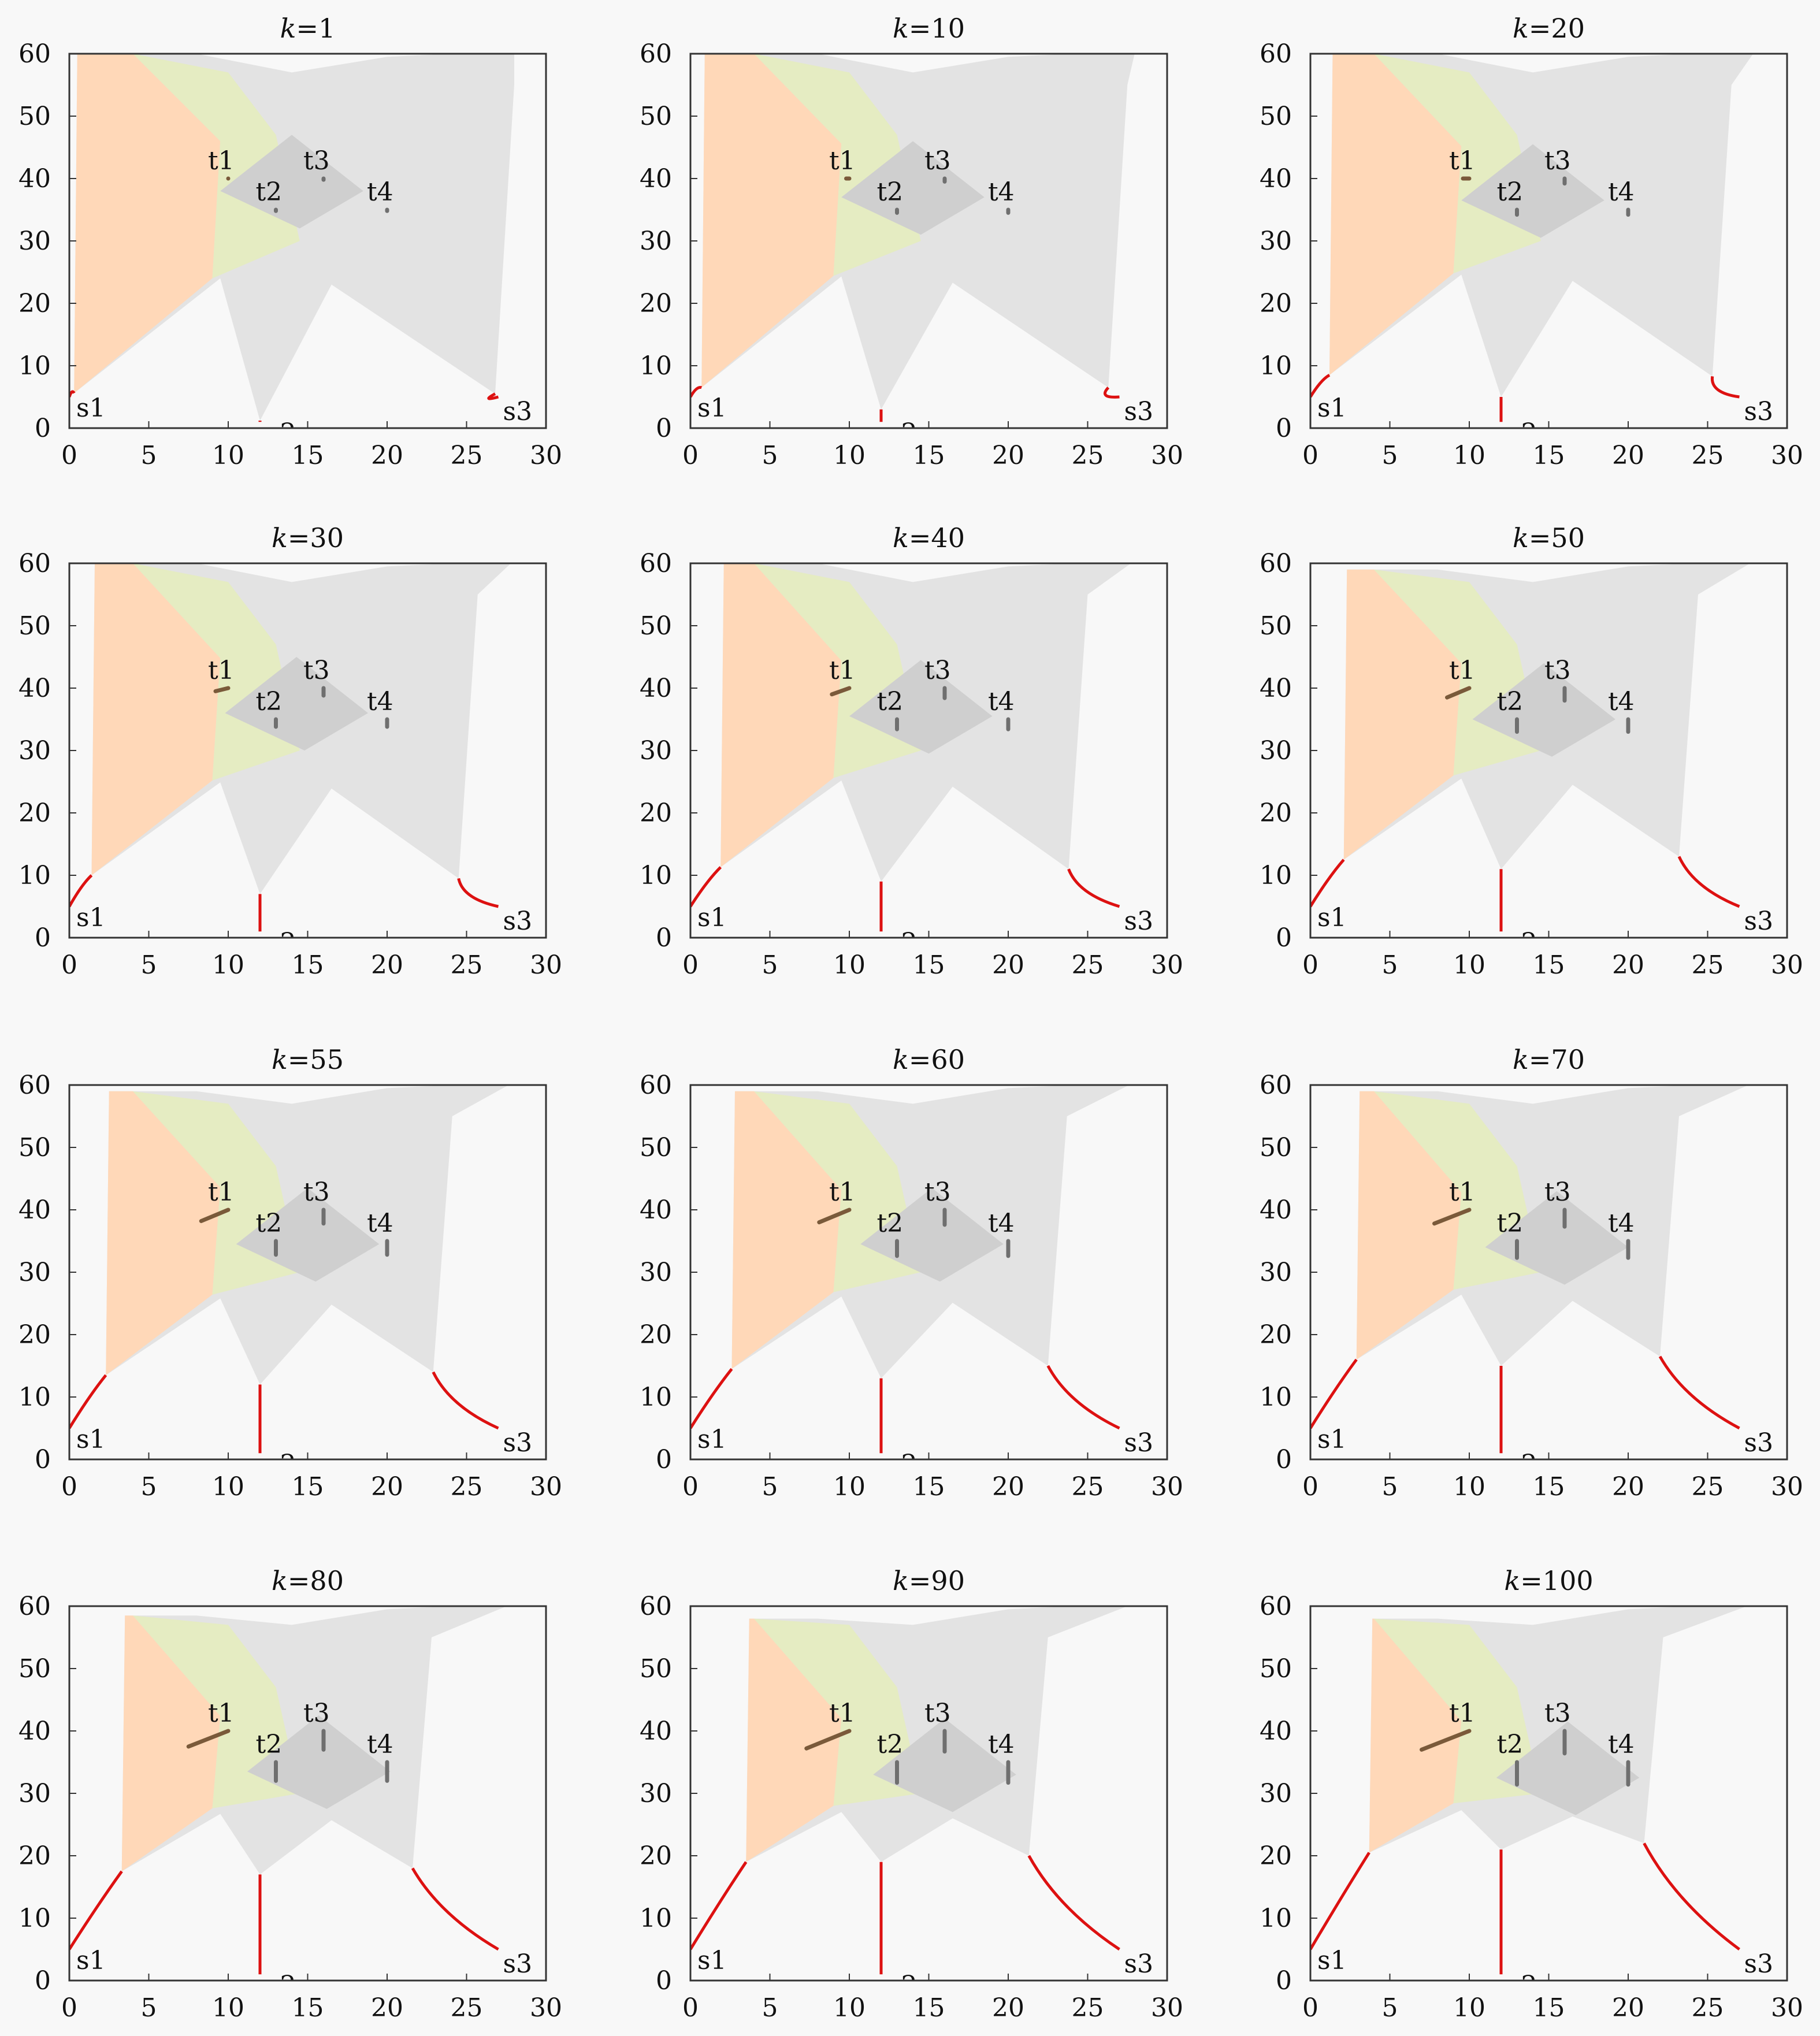  What do you see at coordinates (1457, 164) in the screenshot?
I see `region-green` at bounding box center [1457, 164].